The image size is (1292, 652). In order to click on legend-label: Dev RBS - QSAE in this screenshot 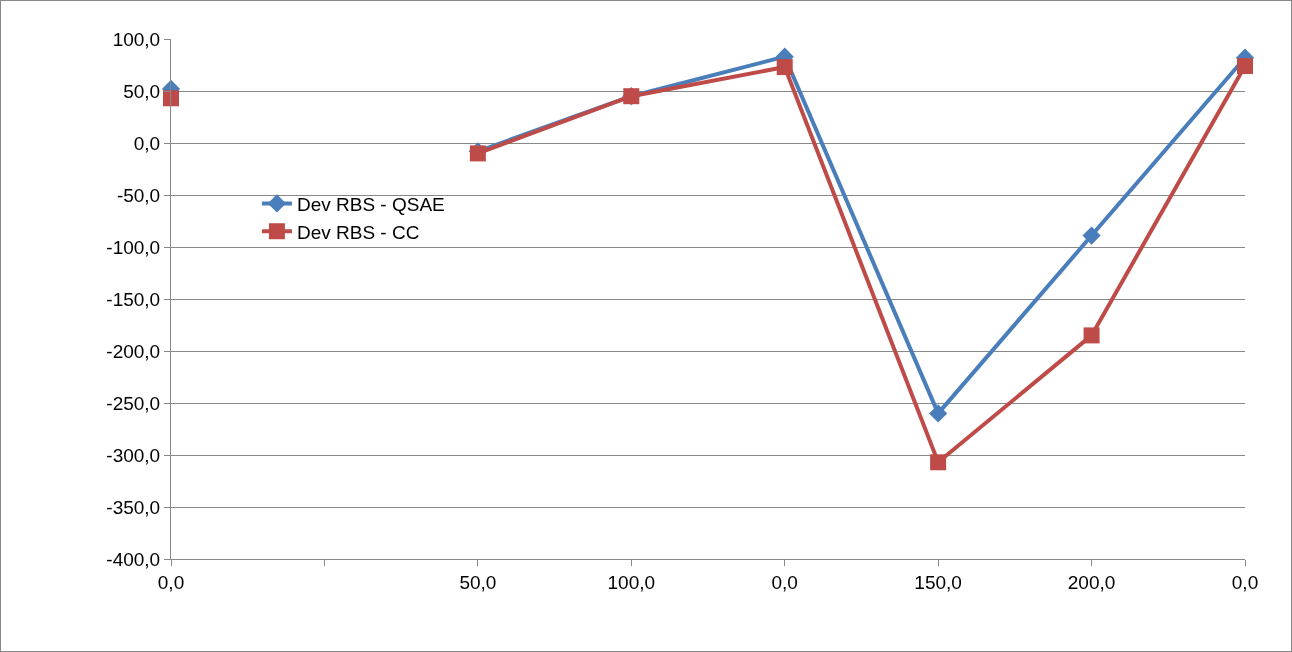, I will do `click(370, 204)`.